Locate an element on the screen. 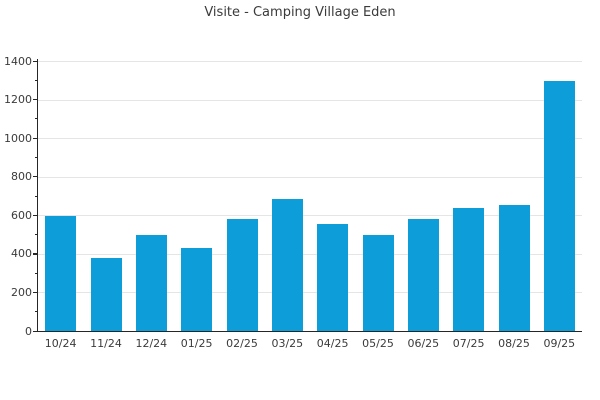  x-tick-label: 11/24 is located at coordinates (106, 343).